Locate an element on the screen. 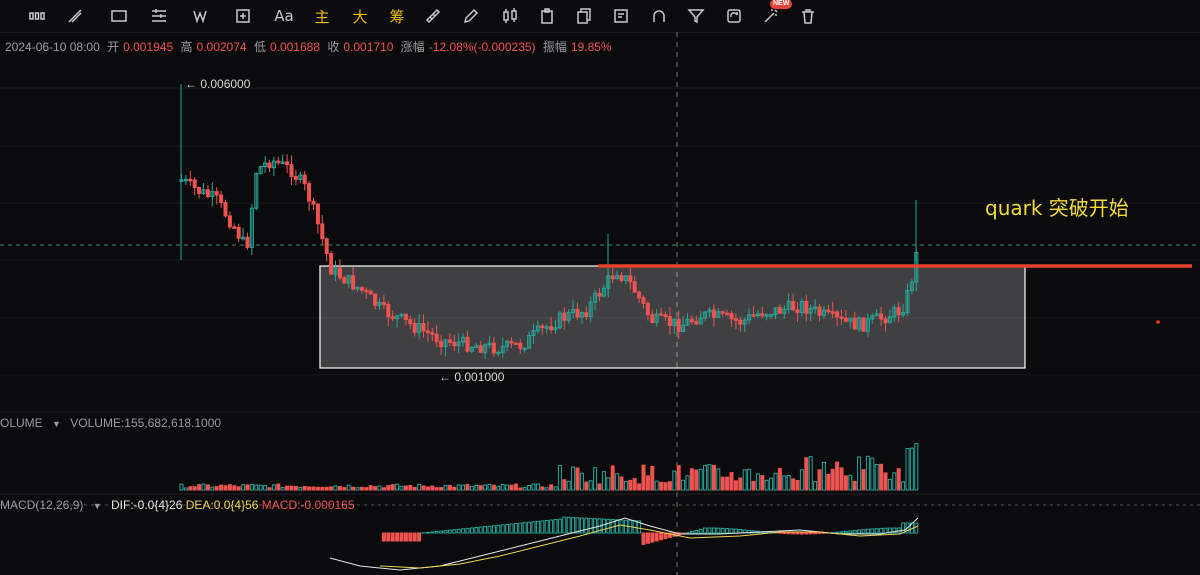  main-indicator-button: 主 is located at coordinates (322, 16).